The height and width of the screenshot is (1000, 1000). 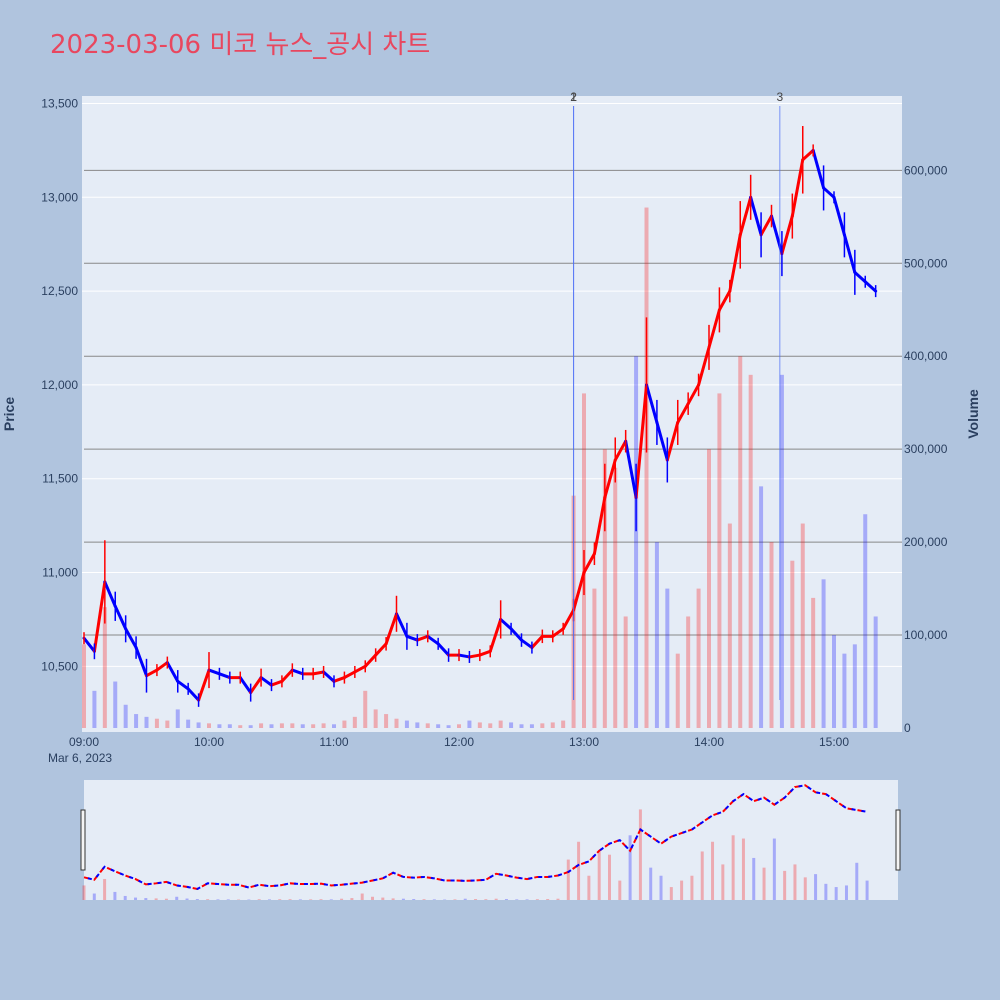 I want to click on price-tick-label: 11,000, so click(x=60, y=573).